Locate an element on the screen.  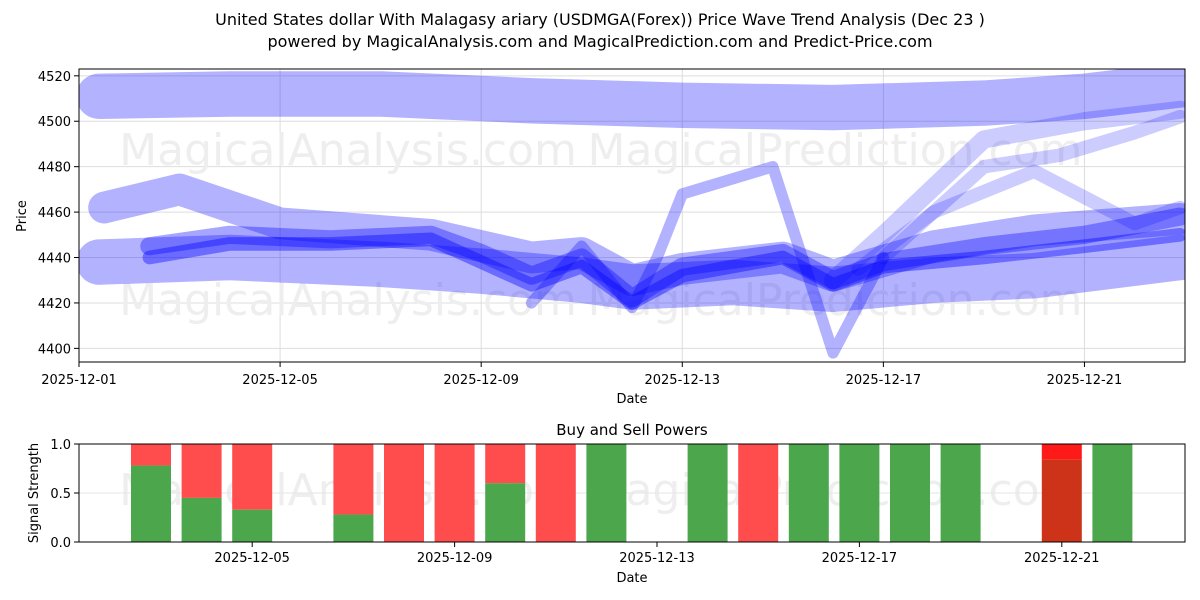
left-mask is located at coordinates (39, 300).